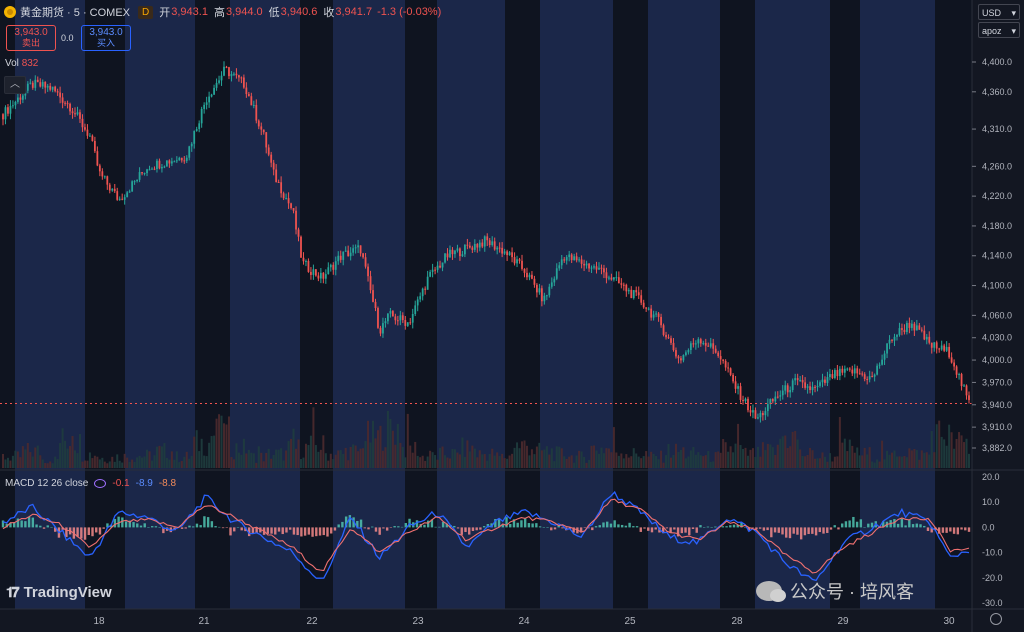  I want to click on collapse-legend-button: ︿, so click(15, 85).